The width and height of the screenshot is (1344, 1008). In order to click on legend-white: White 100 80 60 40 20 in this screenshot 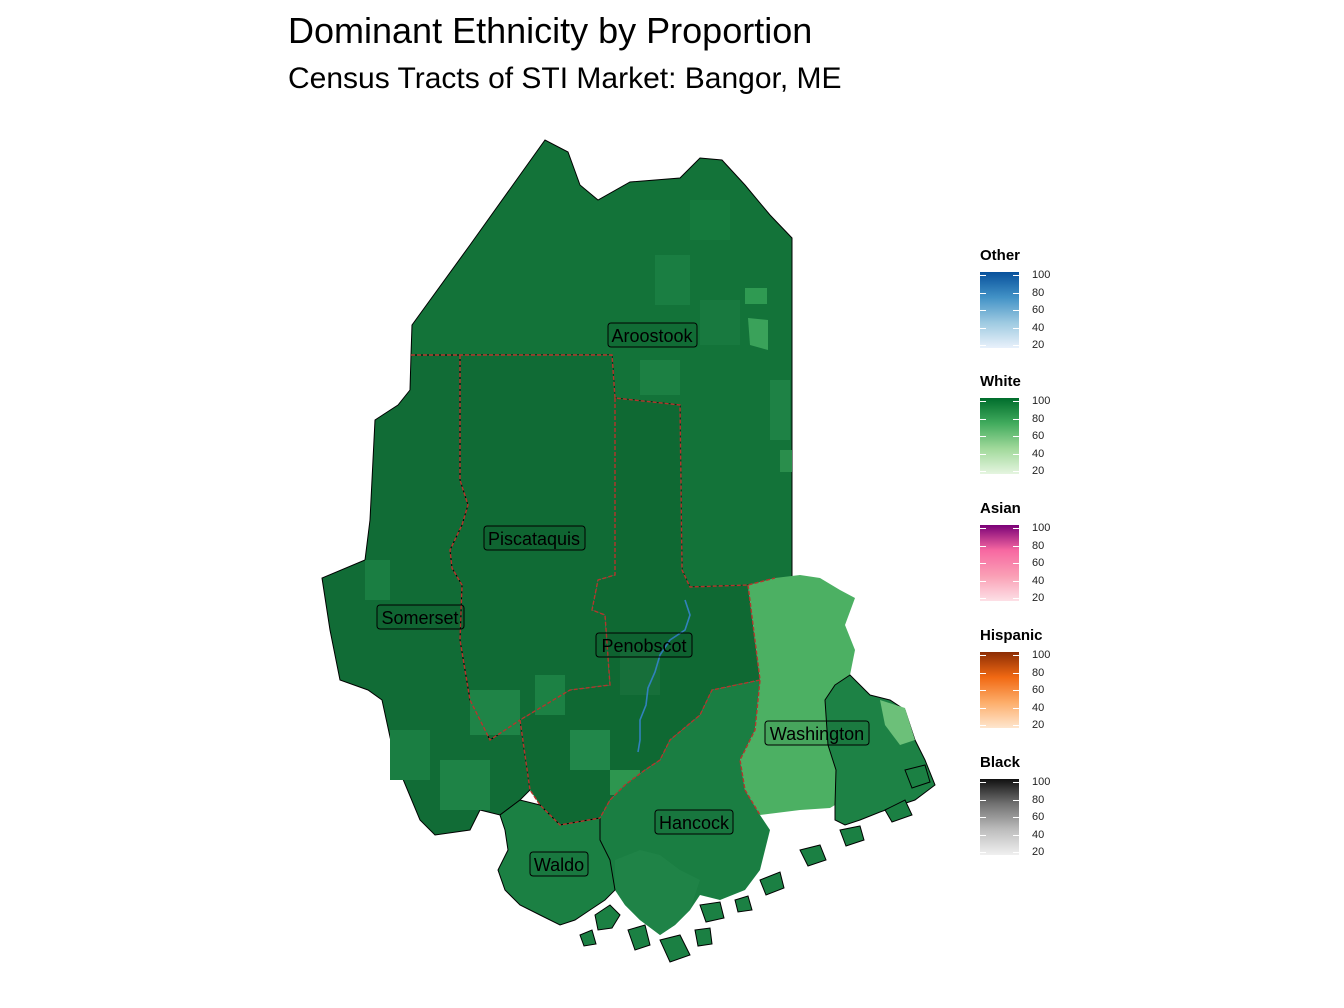, I will do `click(1015, 425)`.